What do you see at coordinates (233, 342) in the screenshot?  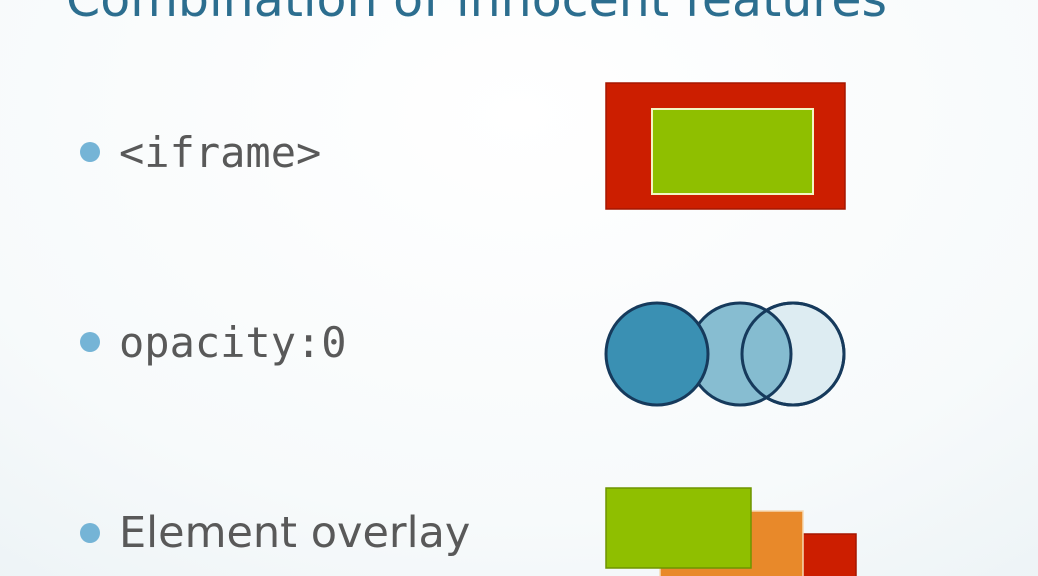 I see `bullet-text: opacity:0` at bounding box center [233, 342].